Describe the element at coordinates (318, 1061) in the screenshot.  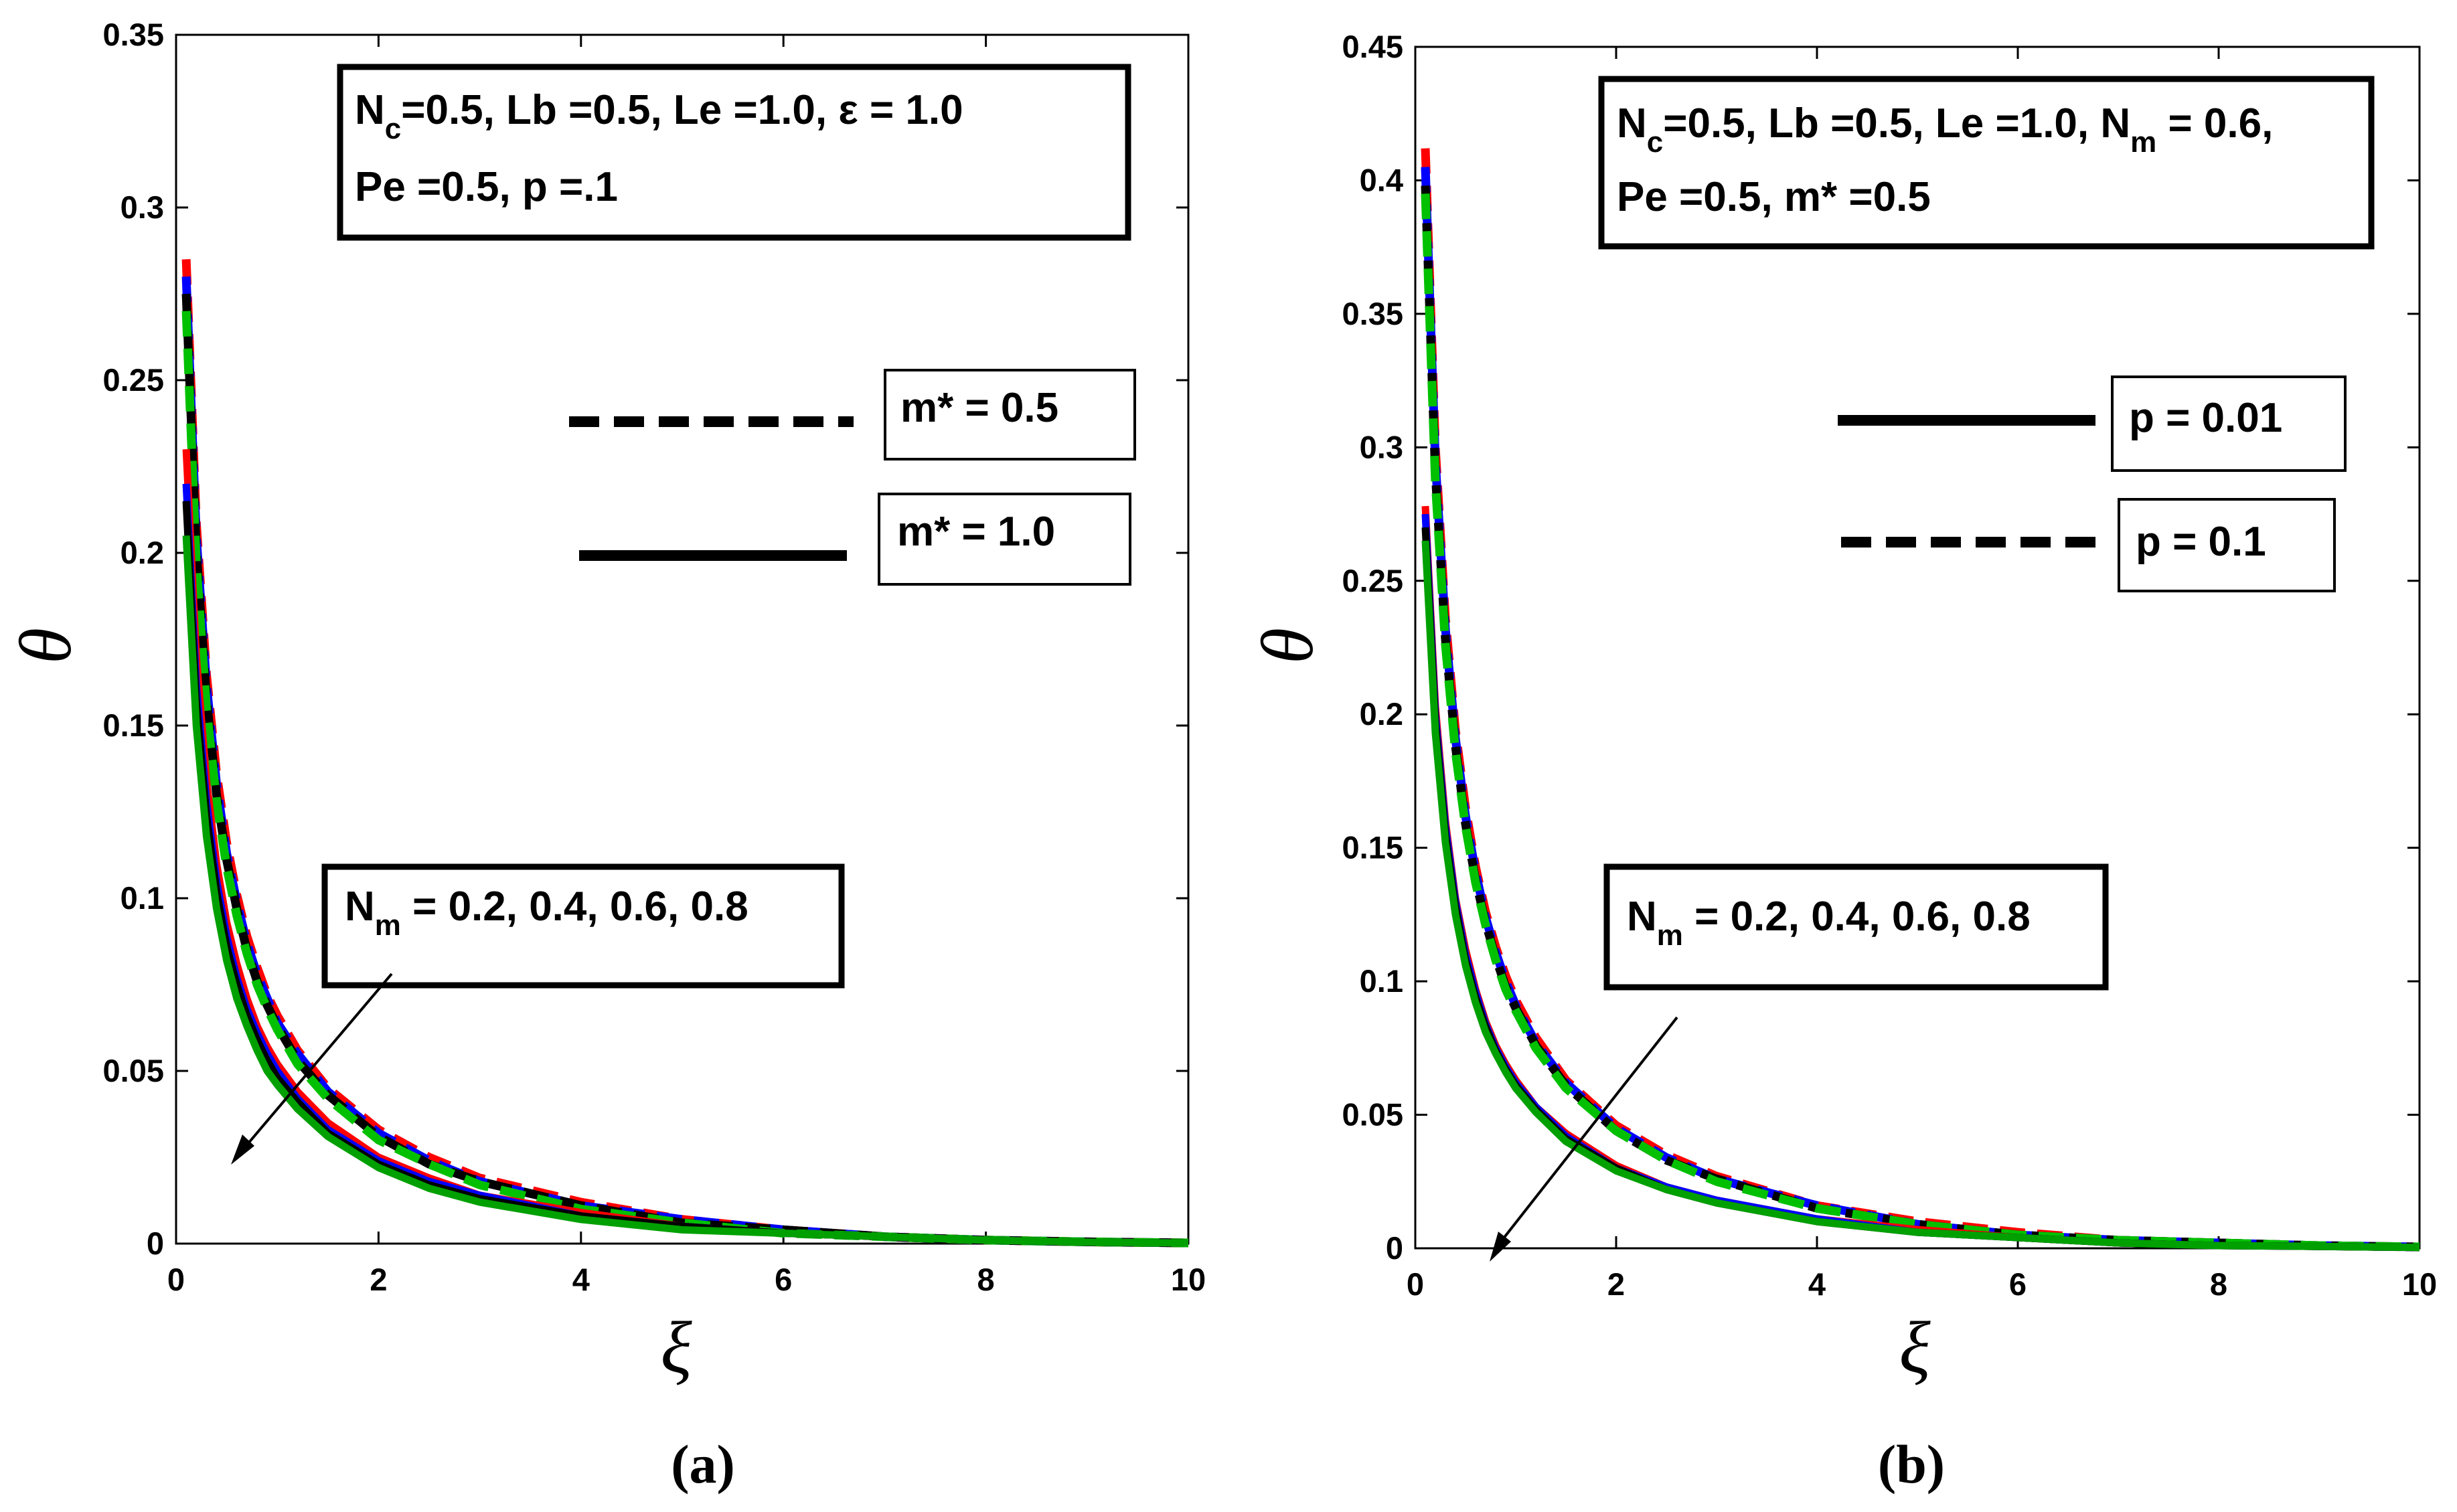
I see `annotation-arrow-a` at that location.